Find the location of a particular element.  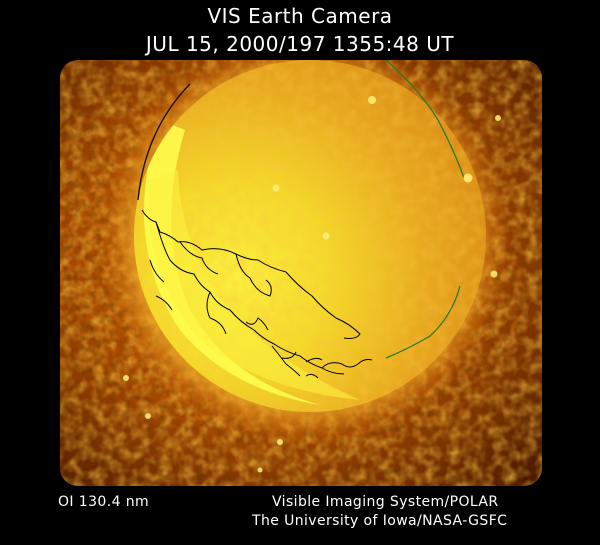

image-title: VIS Earth Camera is located at coordinates (300, 16).